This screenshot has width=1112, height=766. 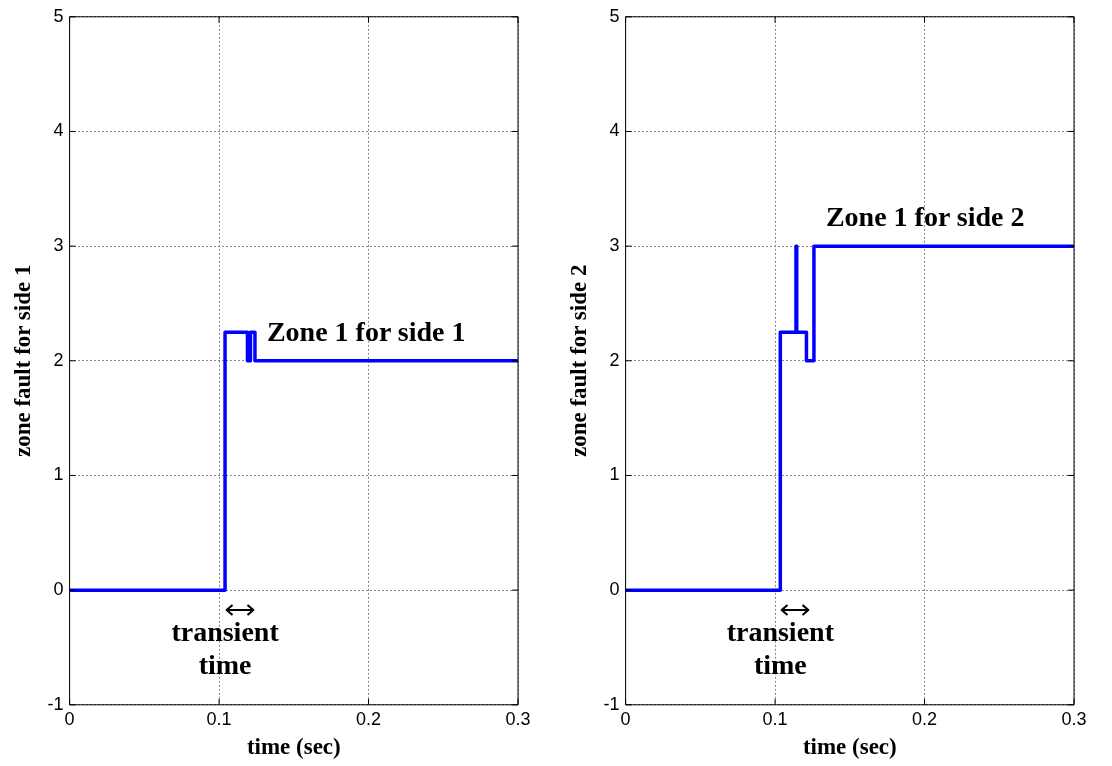 I want to click on y-axis-title: zone fault for side 1, so click(x=22, y=361).